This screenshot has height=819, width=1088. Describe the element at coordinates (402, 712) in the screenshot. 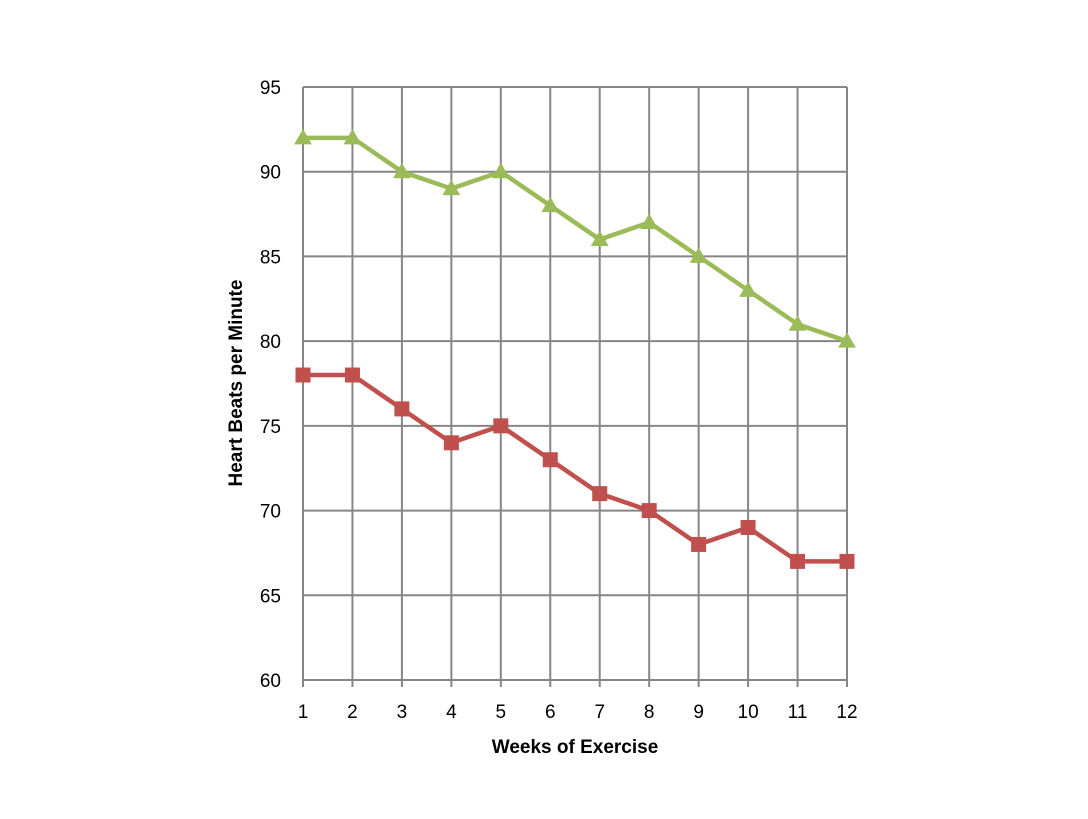

I see `x-tick-label: 3` at that location.